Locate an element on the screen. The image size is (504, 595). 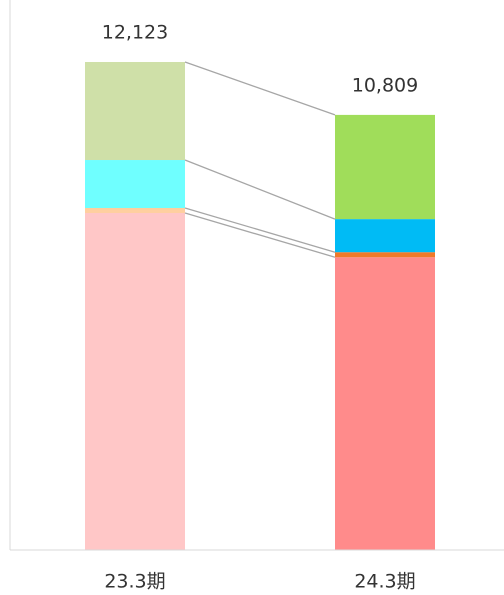
x-tick-label: 23.3期 is located at coordinates (134, 582).